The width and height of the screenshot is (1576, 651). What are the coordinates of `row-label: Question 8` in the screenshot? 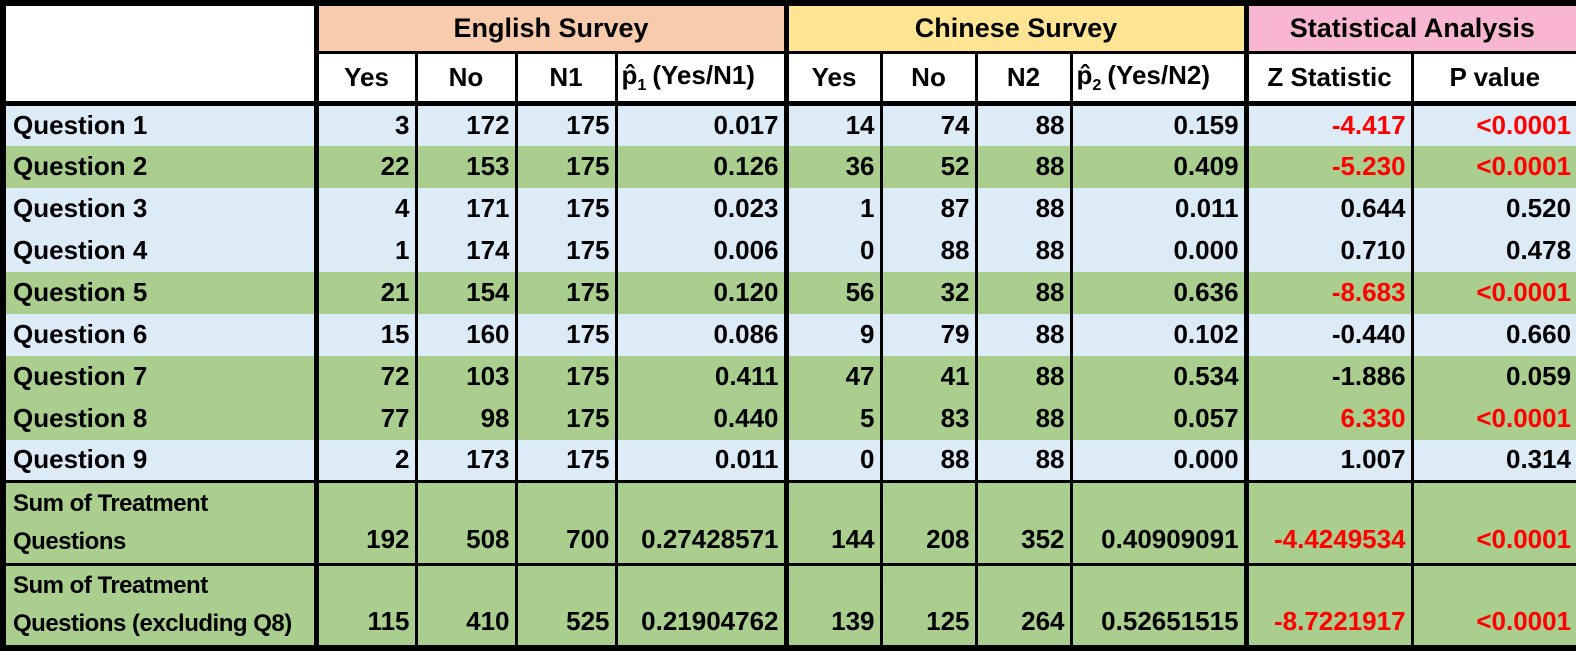 It's located at (159, 419).